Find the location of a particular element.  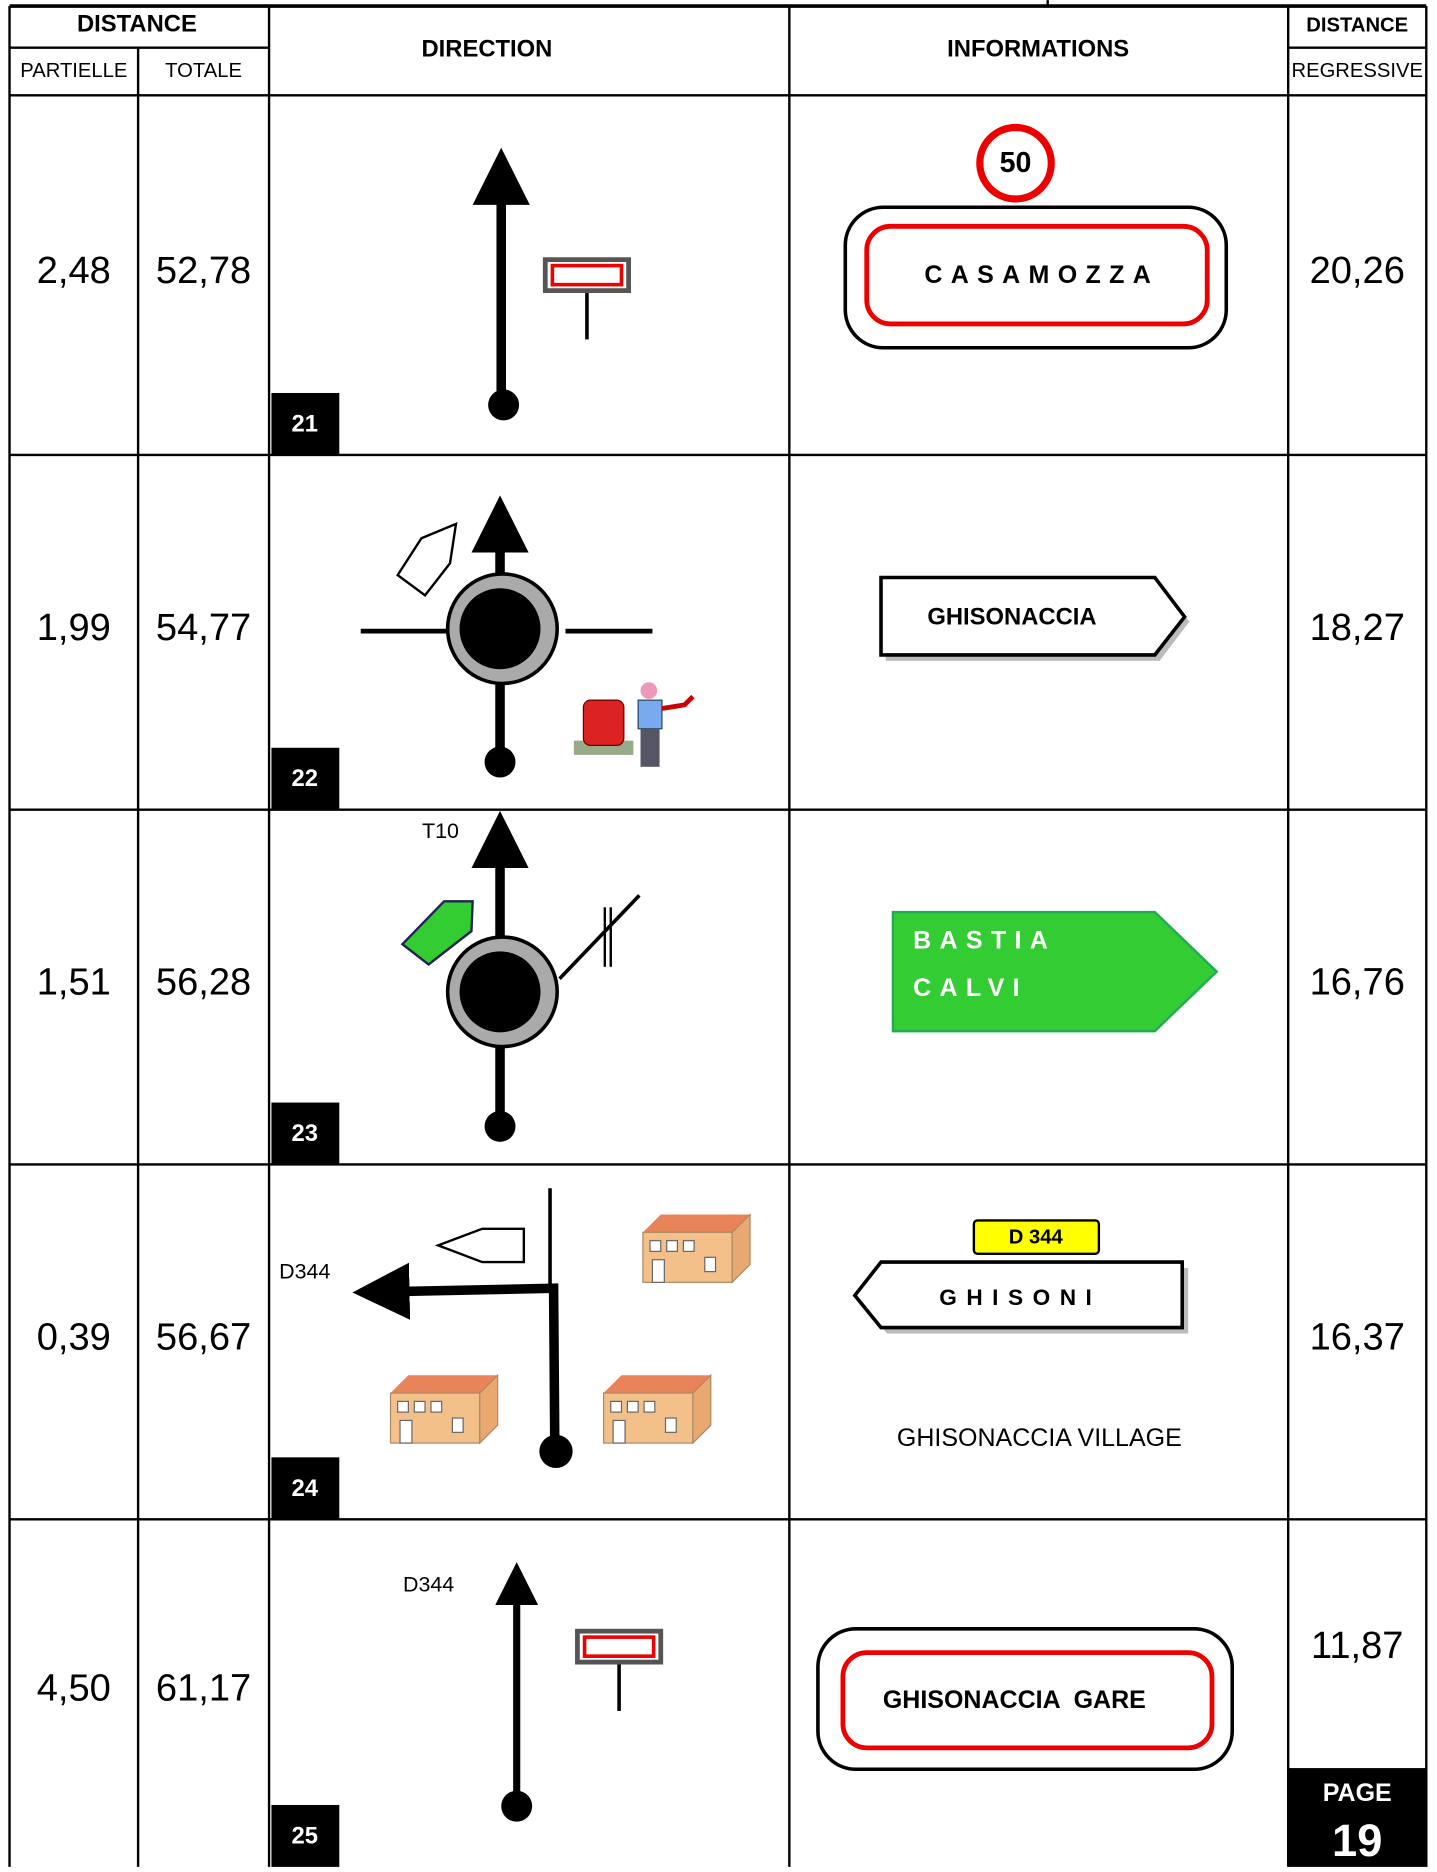

fuel-pump is located at coordinates (603, 722).